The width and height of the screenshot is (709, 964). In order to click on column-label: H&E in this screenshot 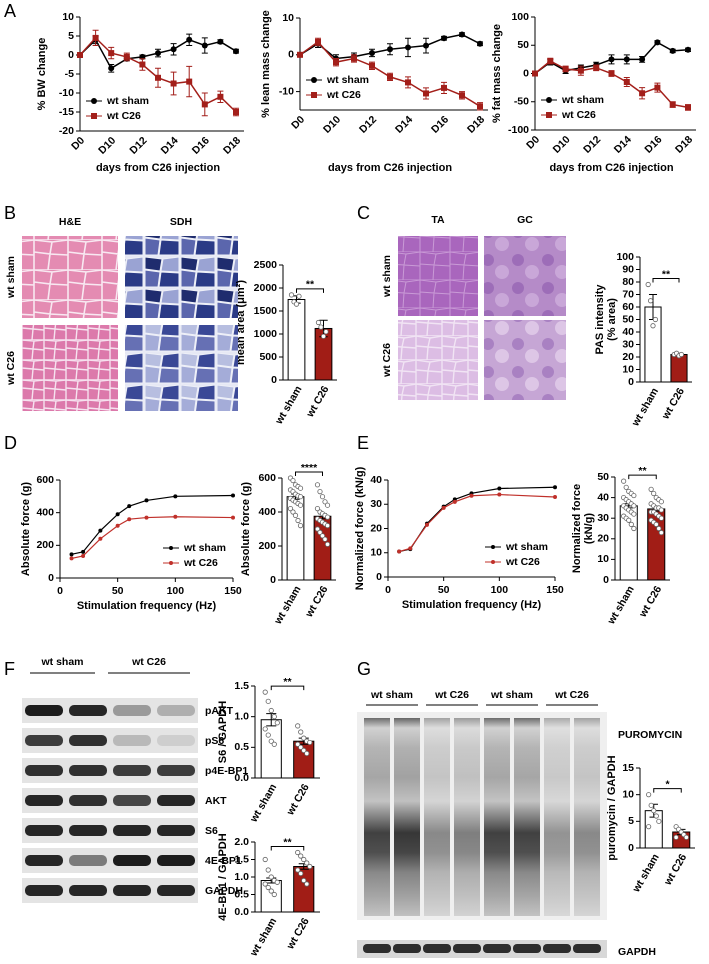, I will do `click(70, 222)`.